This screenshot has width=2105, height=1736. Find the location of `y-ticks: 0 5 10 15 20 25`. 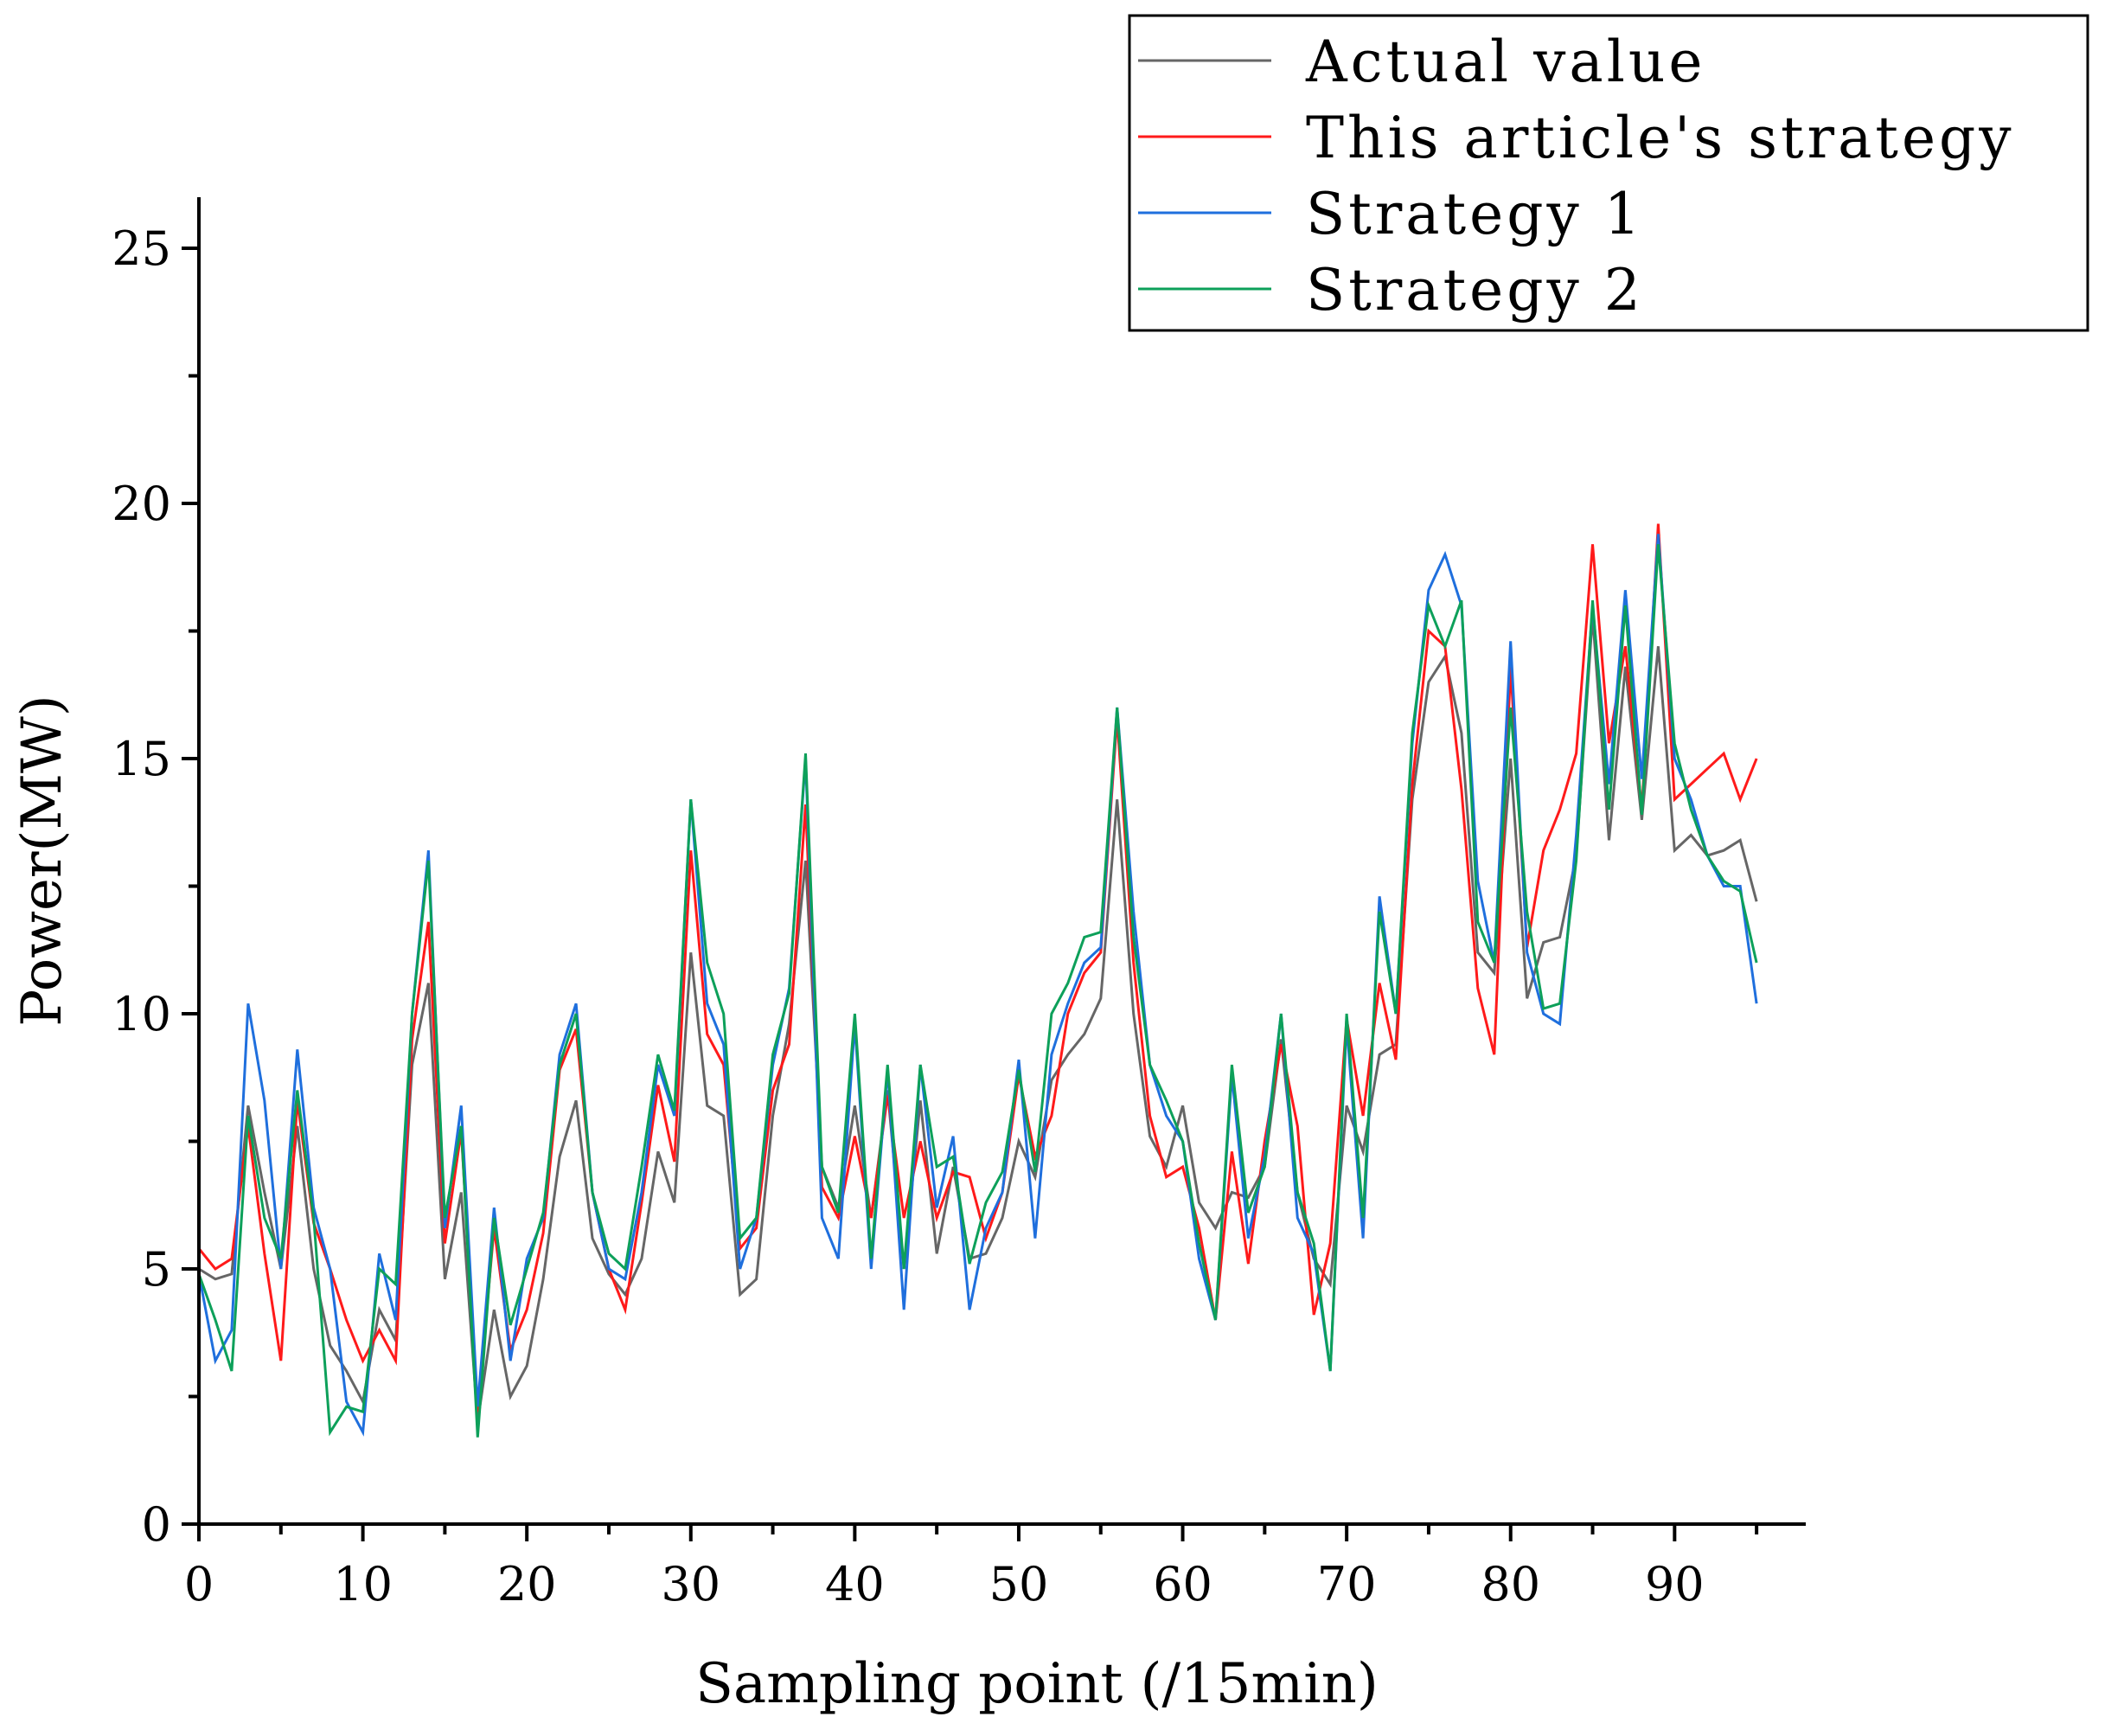

y-ticks: 0 5 10 15 20 25 is located at coordinates (155, 886).